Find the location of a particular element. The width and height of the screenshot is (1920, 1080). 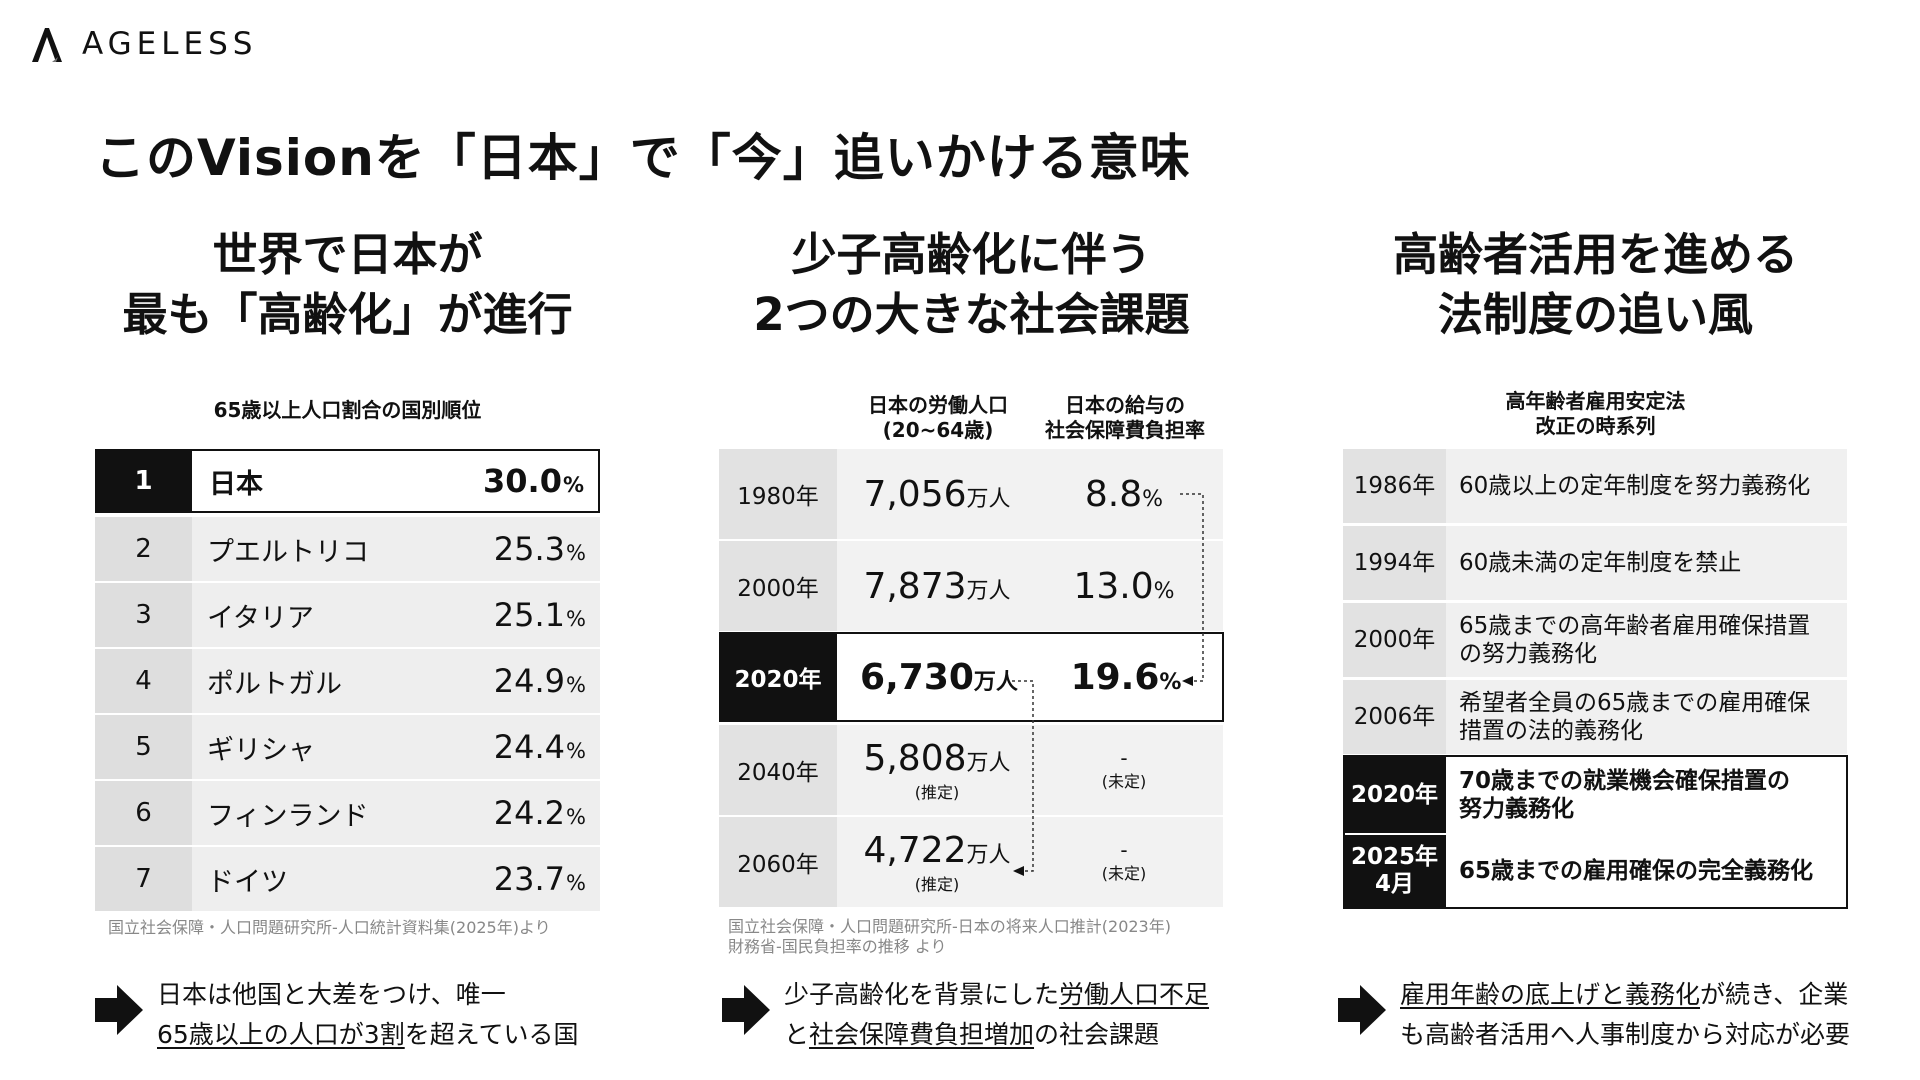

page-title: このVisionを「日本」で「今」追いかける意味 is located at coordinates (643, 158).